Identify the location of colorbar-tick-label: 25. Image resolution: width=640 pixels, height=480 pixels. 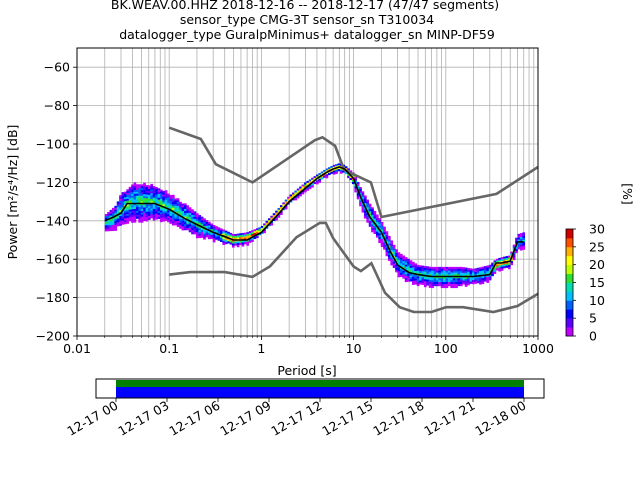
(597, 246).